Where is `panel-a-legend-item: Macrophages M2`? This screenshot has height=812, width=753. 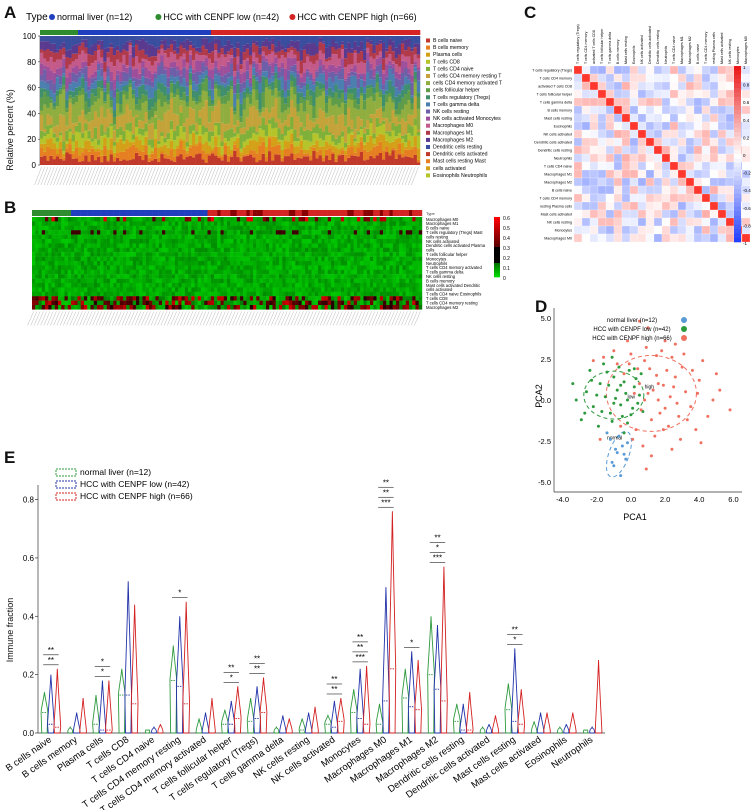 panel-a-legend-item: Macrophages M2 is located at coordinates (453, 140).